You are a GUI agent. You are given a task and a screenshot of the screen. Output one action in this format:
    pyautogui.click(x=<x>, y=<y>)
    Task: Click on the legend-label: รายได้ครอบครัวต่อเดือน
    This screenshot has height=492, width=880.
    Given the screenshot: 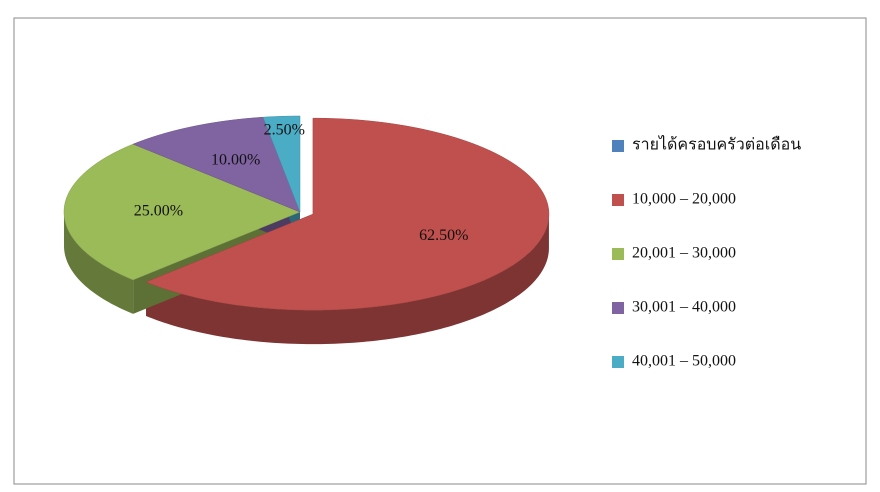 What is the action you would take?
    pyautogui.click(x=716, y=144)
    